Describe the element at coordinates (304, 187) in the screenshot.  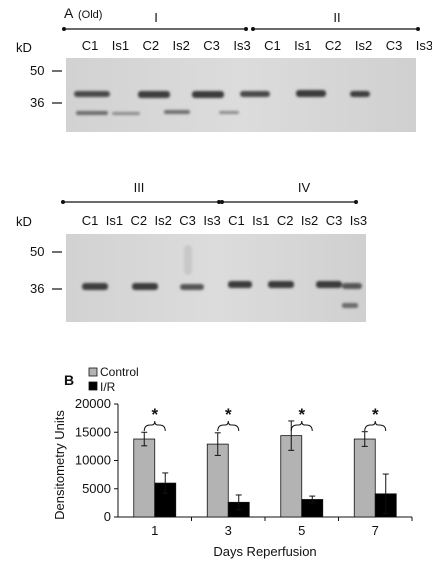
I see `blot2-group-2-label: IV` at that location.